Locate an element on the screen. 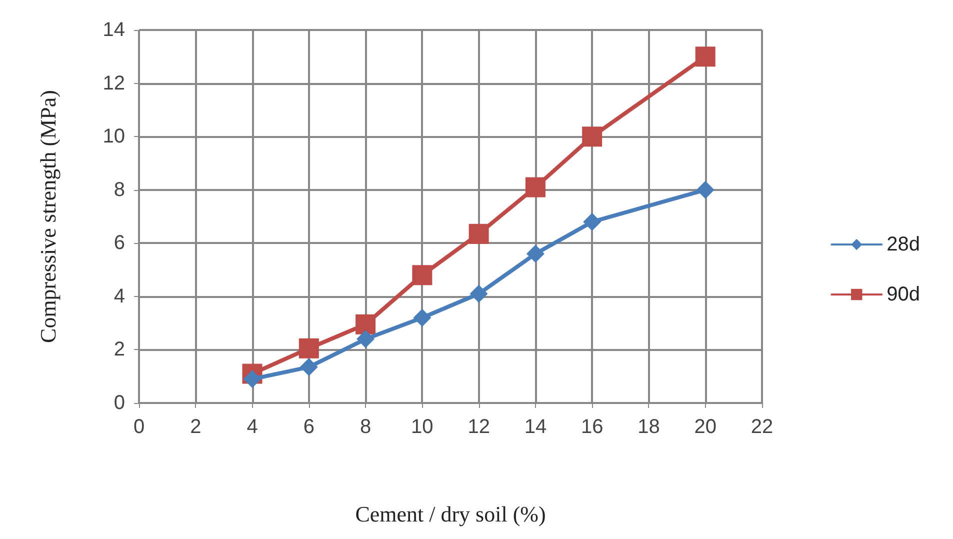 The height and width of the screenshot is (539, 953). y-tick-label: 2 is located at coordinates (119, 349).